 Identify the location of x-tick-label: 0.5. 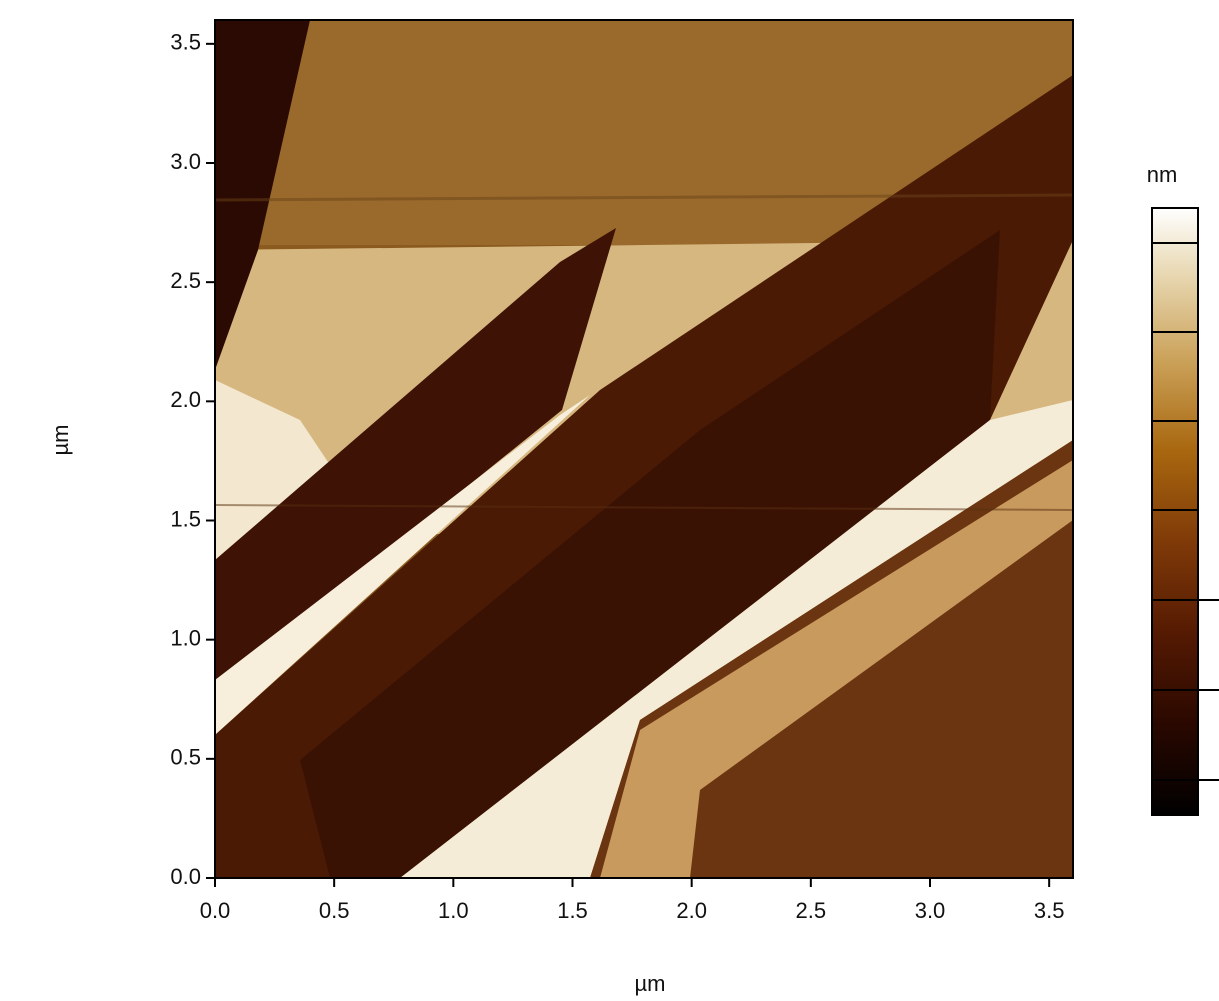
(334, 910).